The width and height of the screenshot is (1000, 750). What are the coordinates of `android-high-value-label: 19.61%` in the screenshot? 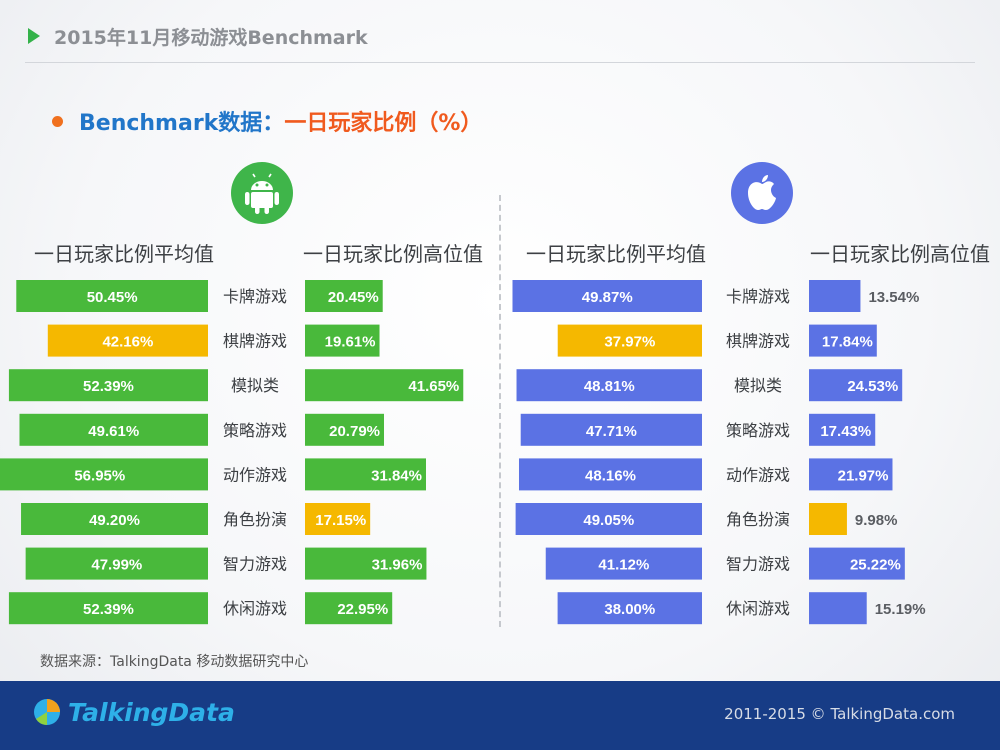 It's located at (350, 342).